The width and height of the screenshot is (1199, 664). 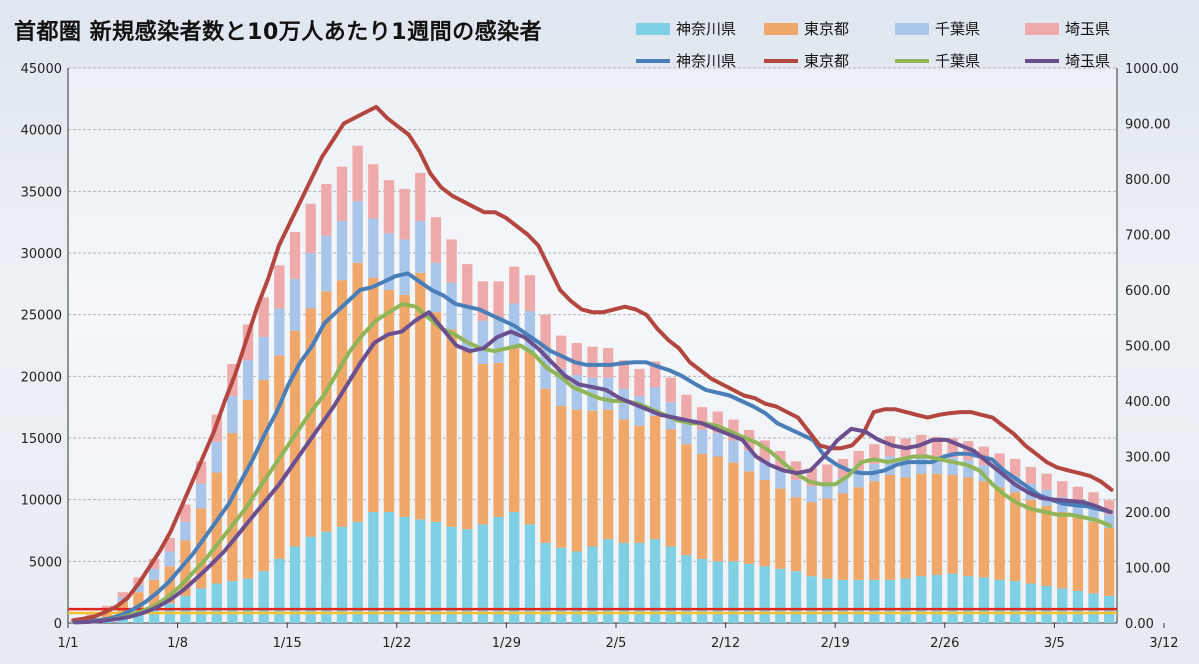 What do you see at coordinates (396, 643) in the screenshot?
I see `x-tick-label: 1/22` at bounding box center [396, 643].